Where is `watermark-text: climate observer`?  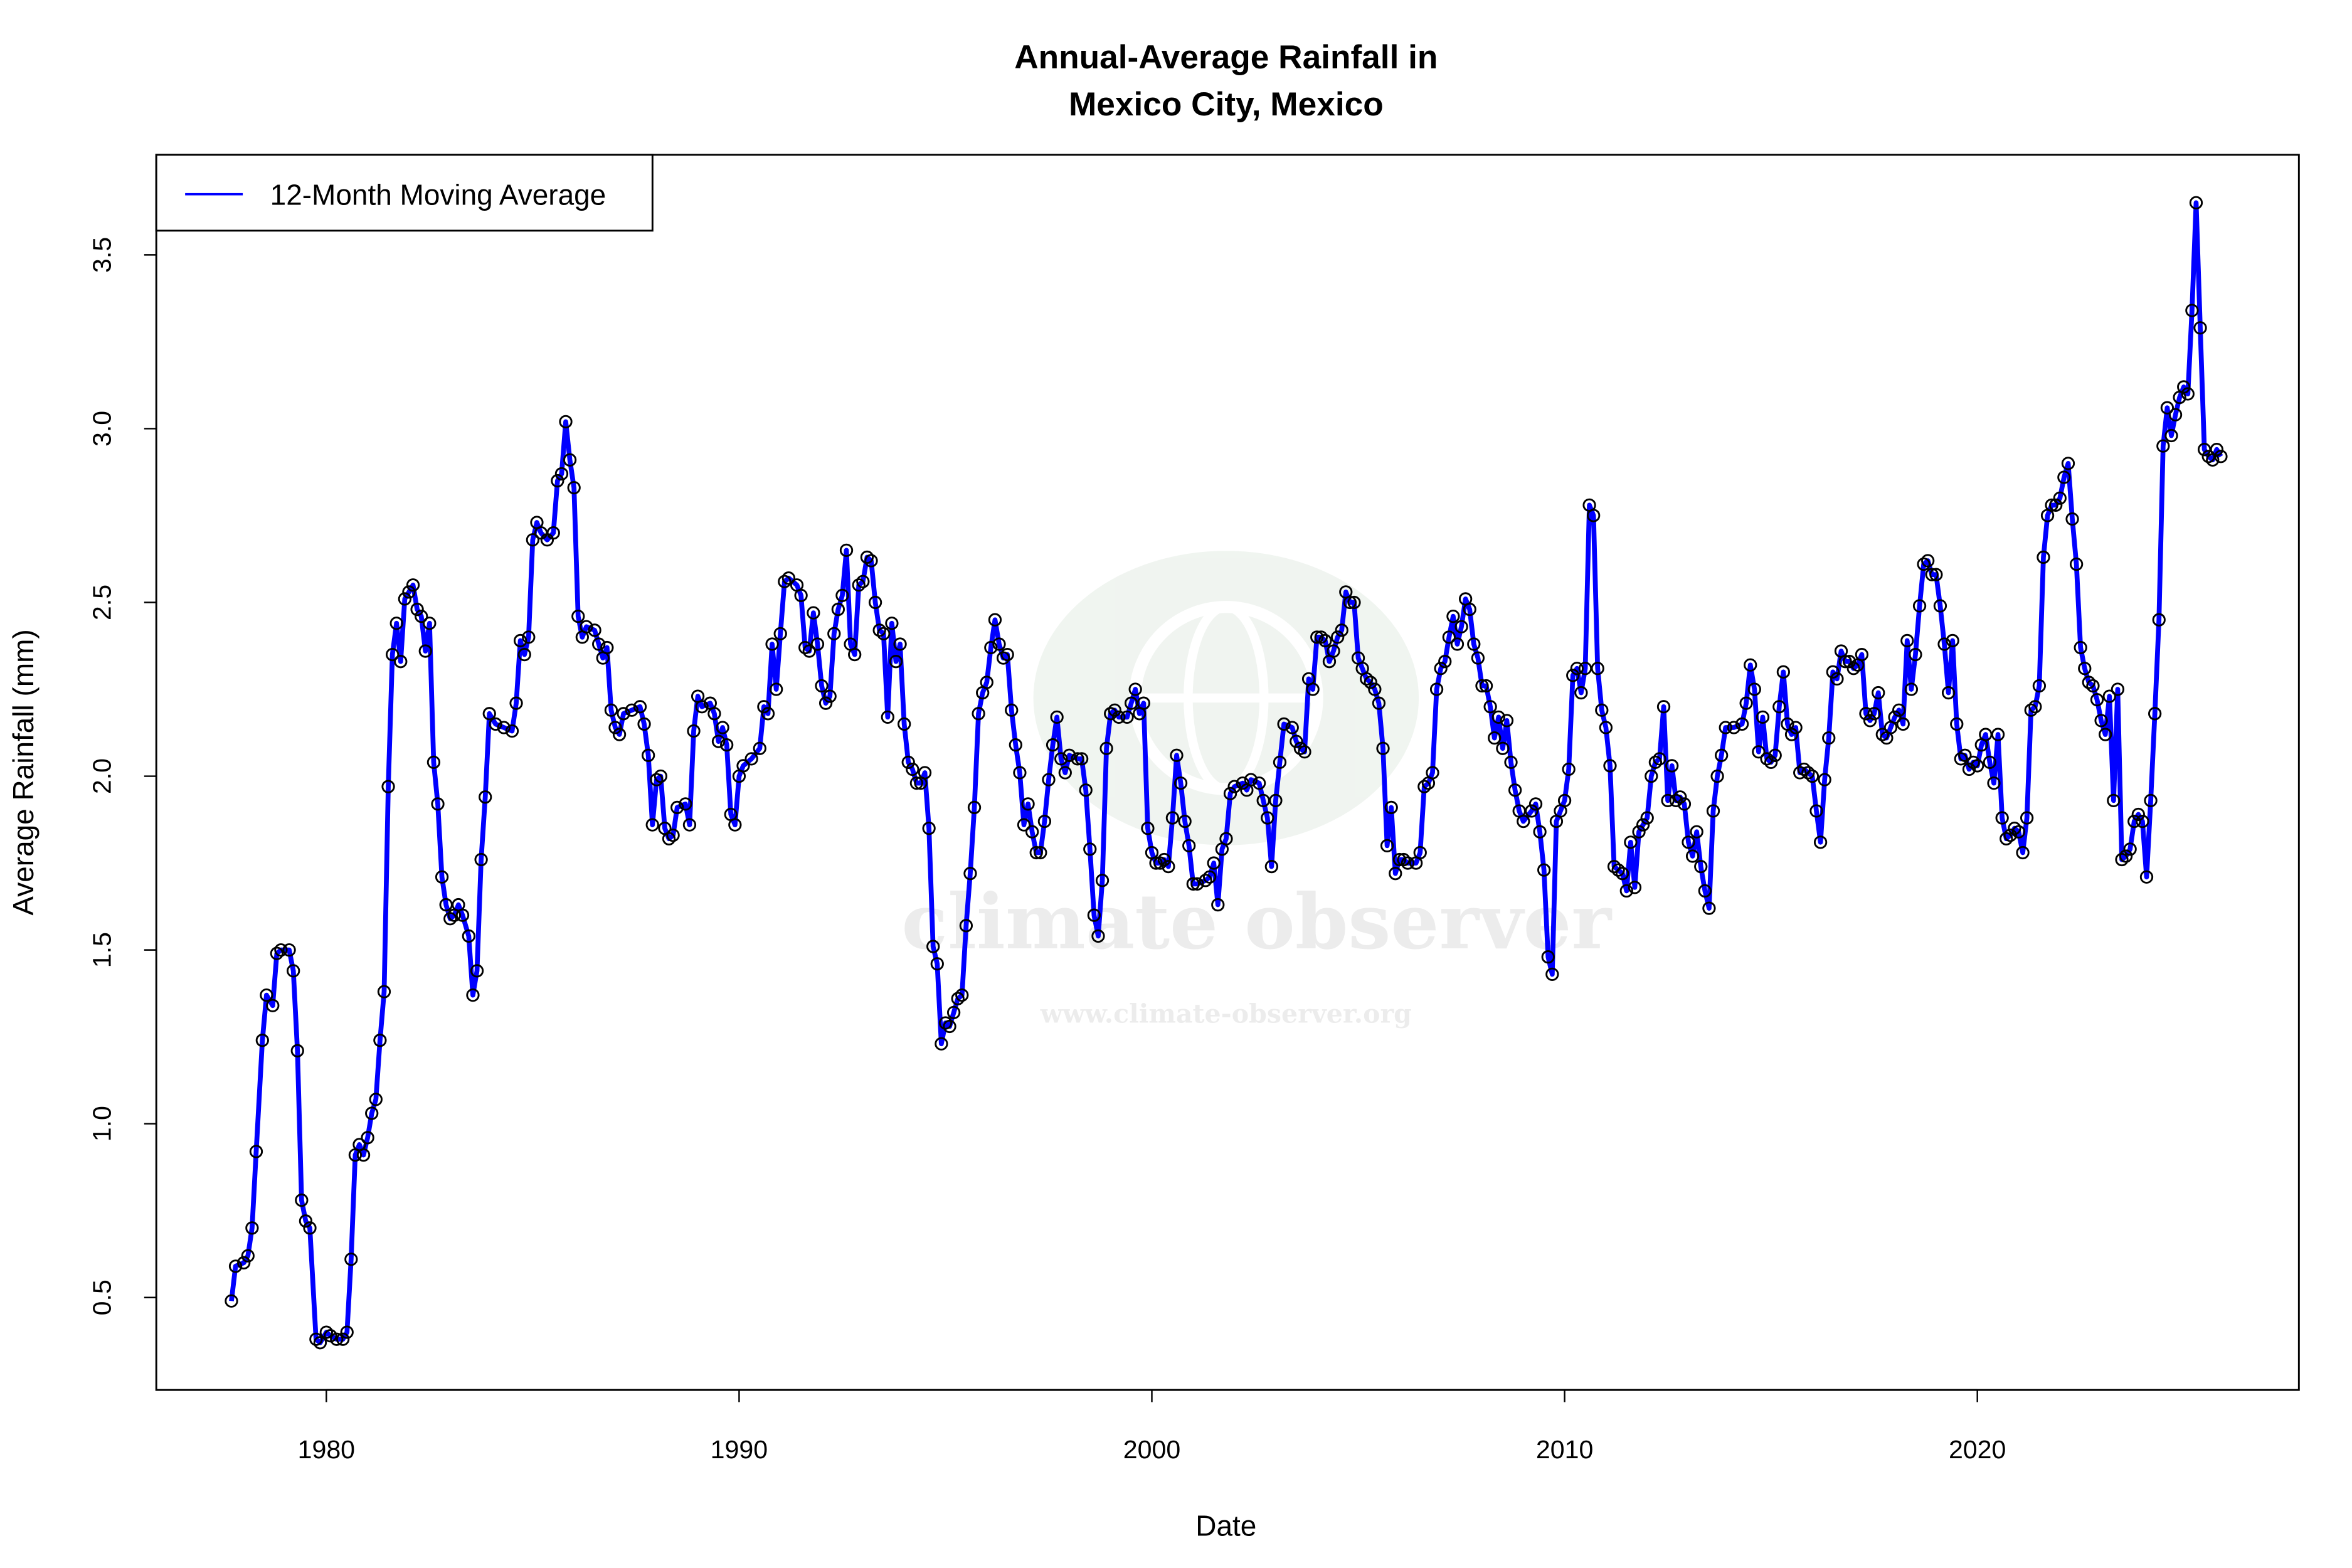
watermark-text: climate observer is located at coordinates (1256, 922).